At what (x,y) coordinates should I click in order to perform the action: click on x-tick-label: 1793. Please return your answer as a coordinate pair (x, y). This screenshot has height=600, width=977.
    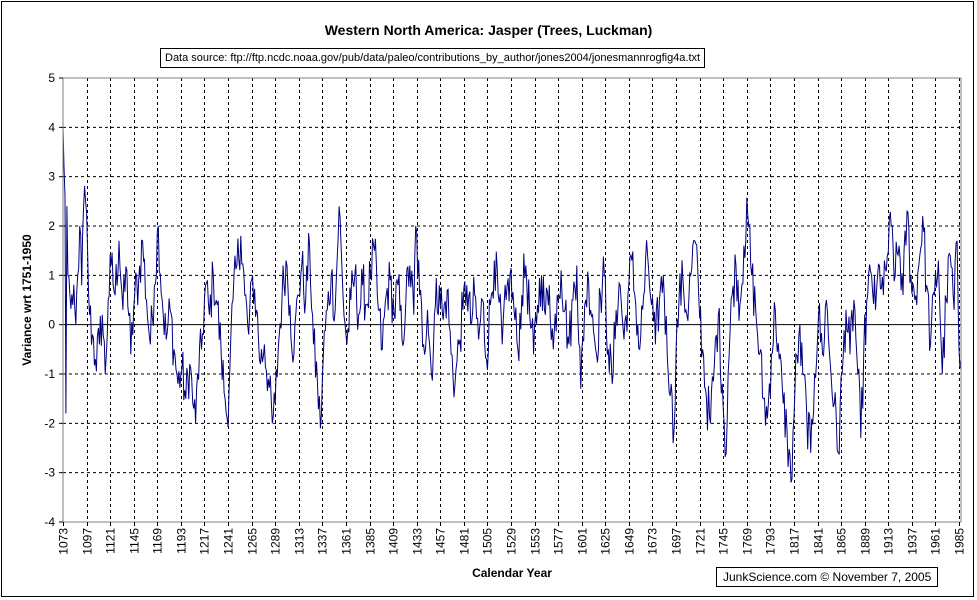
    Looking at the image, I should click on (771, 541).